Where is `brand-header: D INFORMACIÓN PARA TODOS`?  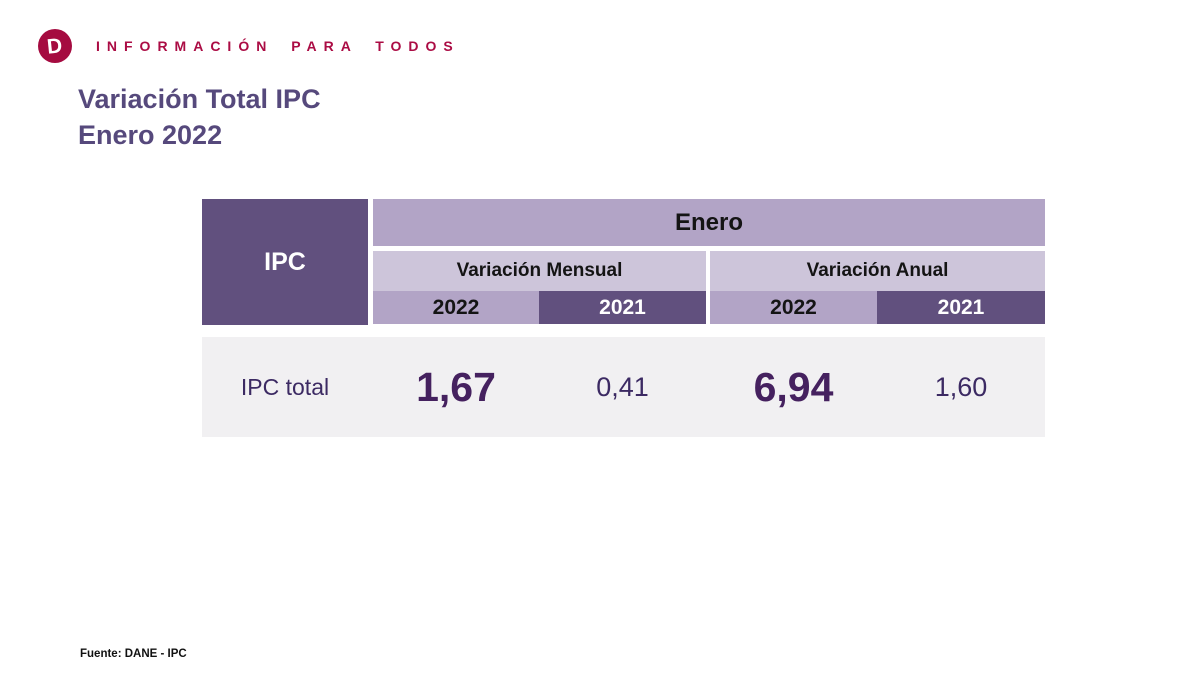
brand-header: D INFORMACIÓN PARA TODOS is located at coordinates (249, 46).